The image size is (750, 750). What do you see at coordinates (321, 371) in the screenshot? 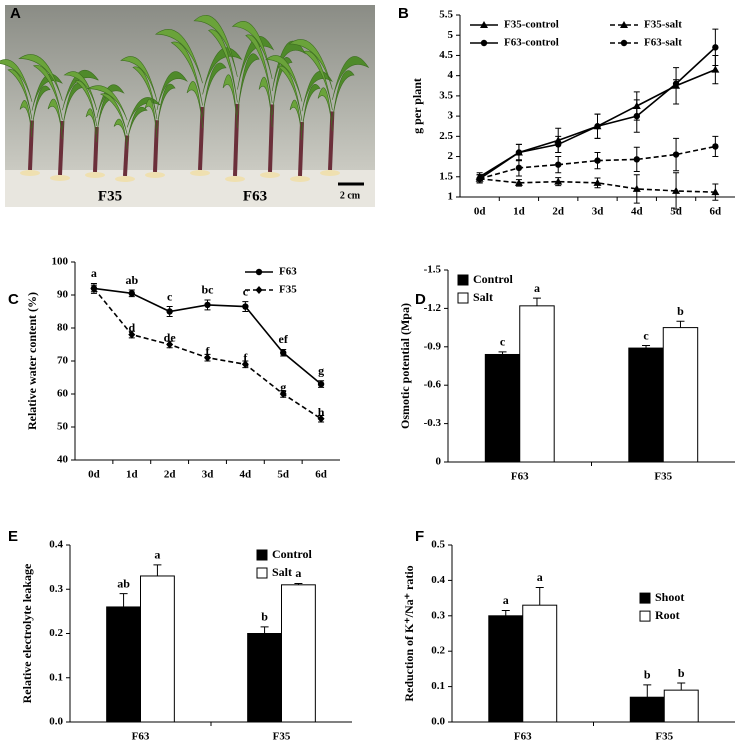
I see `significance-letter: g` at bounding box center [321, 371].